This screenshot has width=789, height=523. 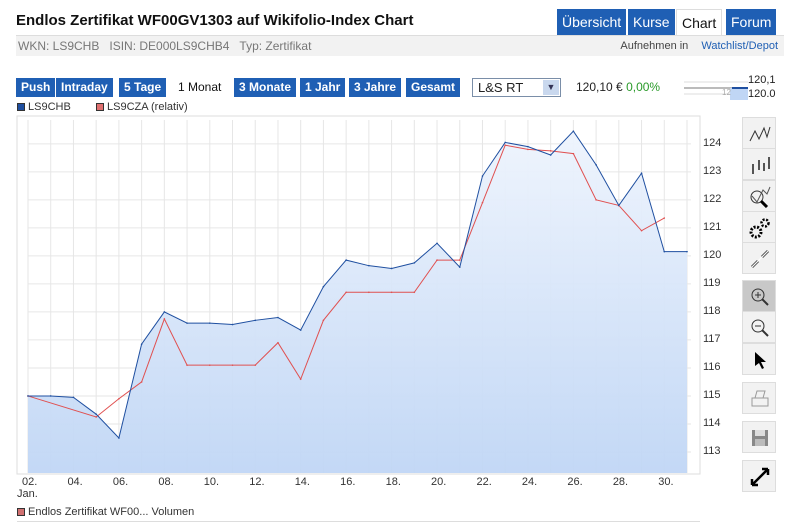 What do you see at coordinates (712, 198) in the screenshot?
I see `y-tick-label: 122` at bounding box center [712, 198].